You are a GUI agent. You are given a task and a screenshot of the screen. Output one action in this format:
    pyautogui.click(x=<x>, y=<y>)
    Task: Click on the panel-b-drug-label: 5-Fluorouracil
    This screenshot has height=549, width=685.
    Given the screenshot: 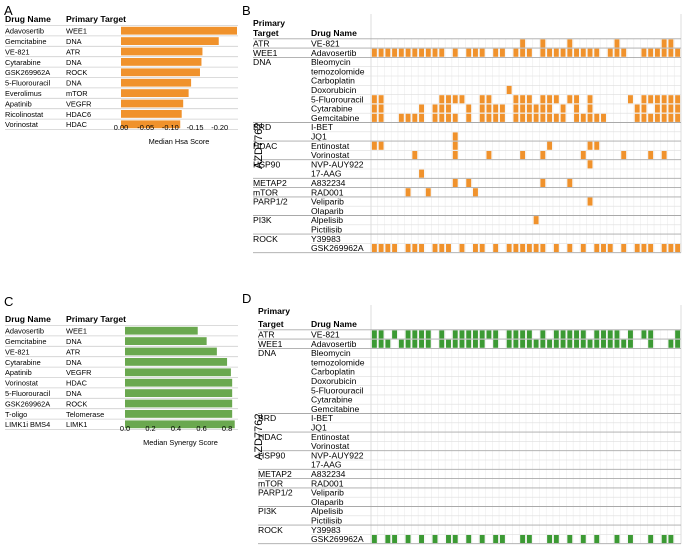 What is the action you would take?
    pyautogui.click(x=337, y=99)
    